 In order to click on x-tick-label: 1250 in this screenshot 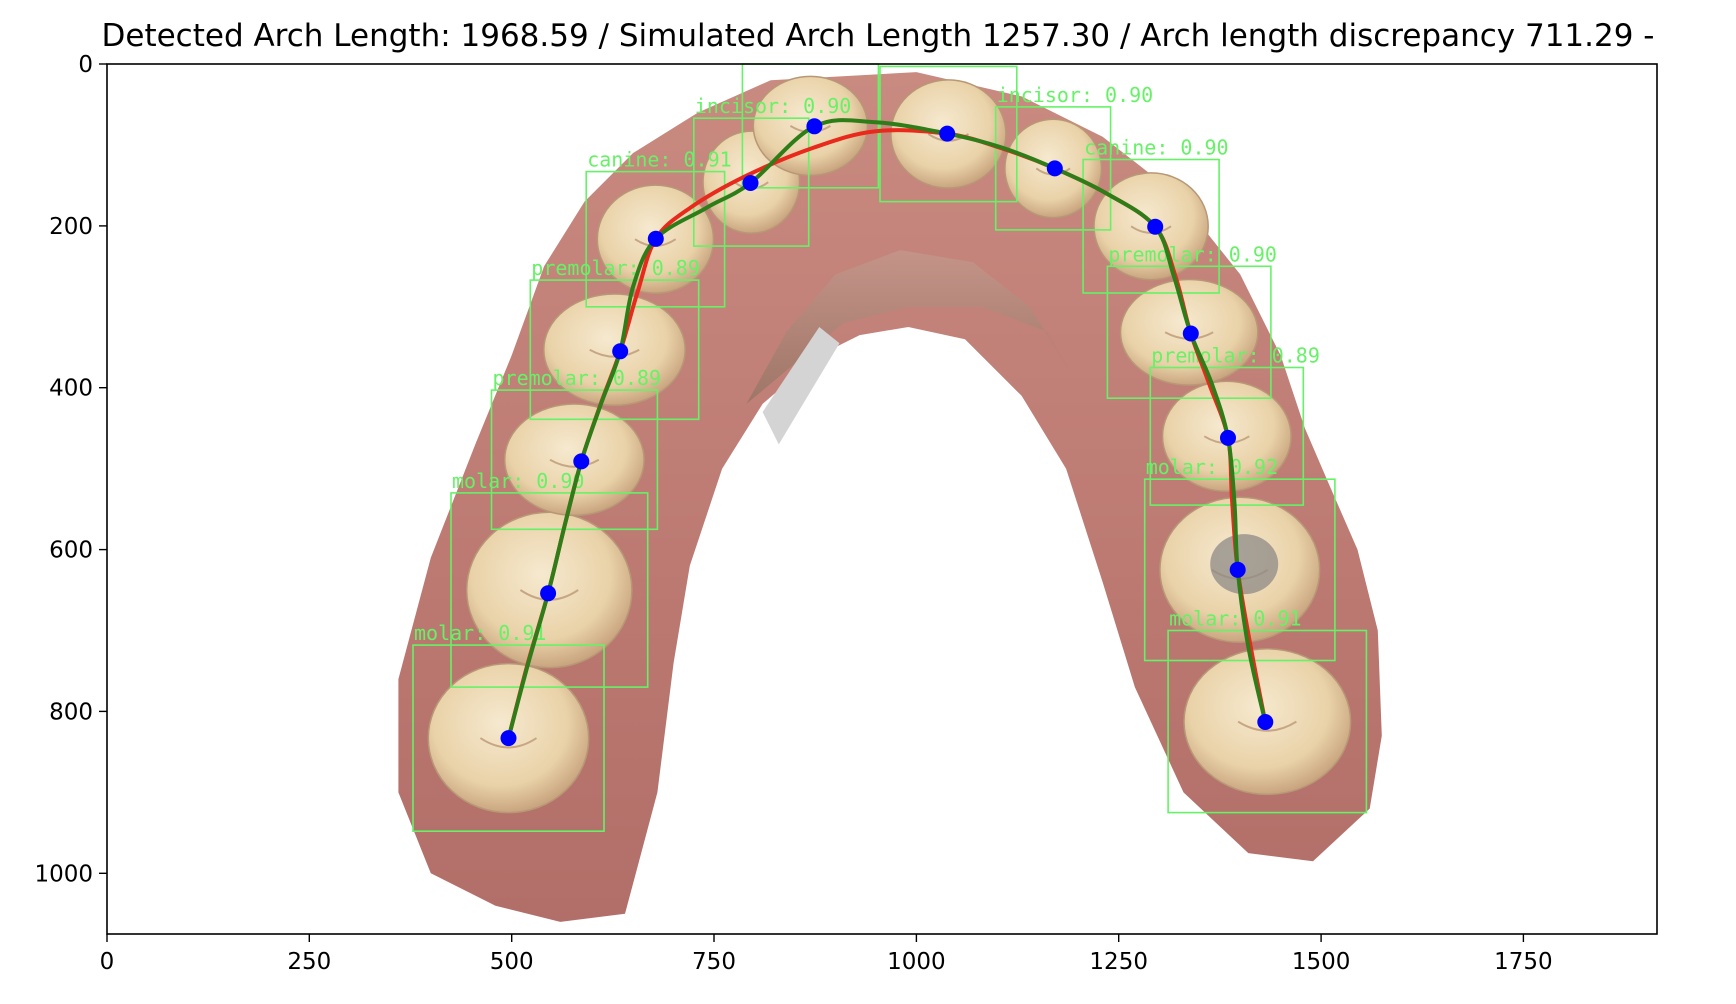, I will do `click(1118, 962)`.